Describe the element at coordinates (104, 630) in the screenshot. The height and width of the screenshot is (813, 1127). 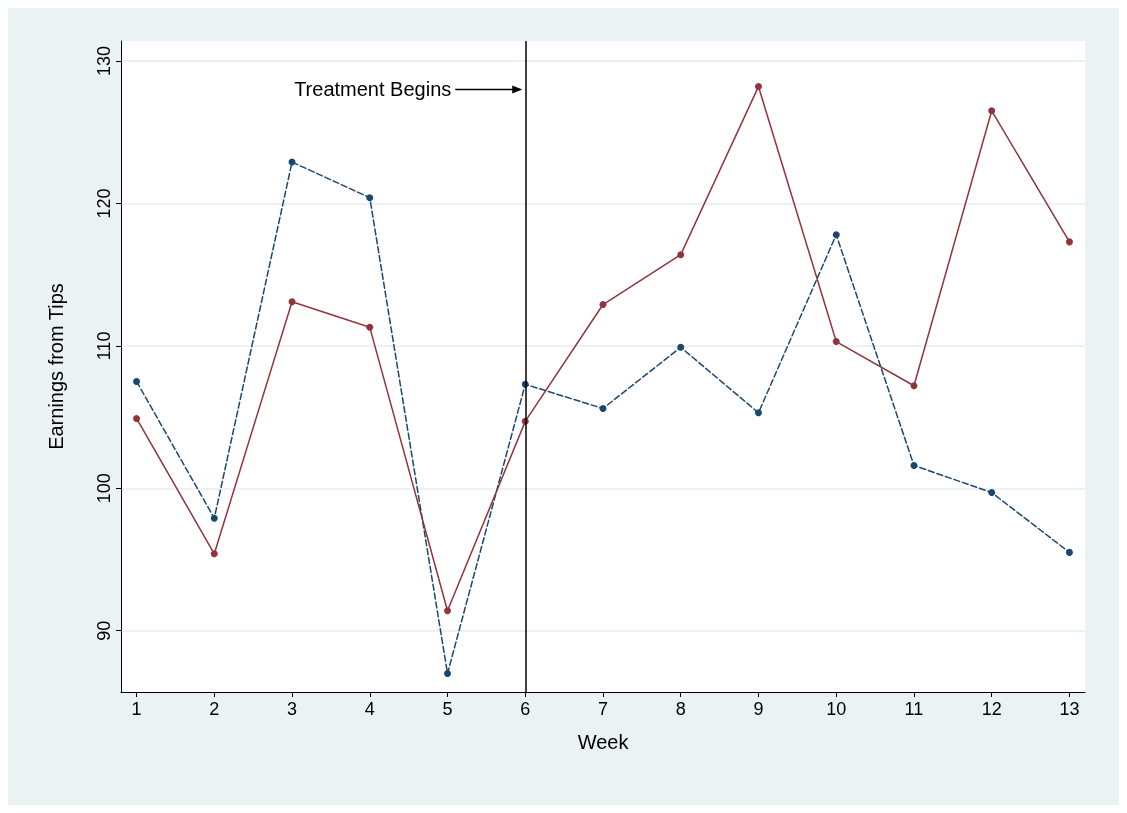
I see `y-tick-label: 90` at that location.